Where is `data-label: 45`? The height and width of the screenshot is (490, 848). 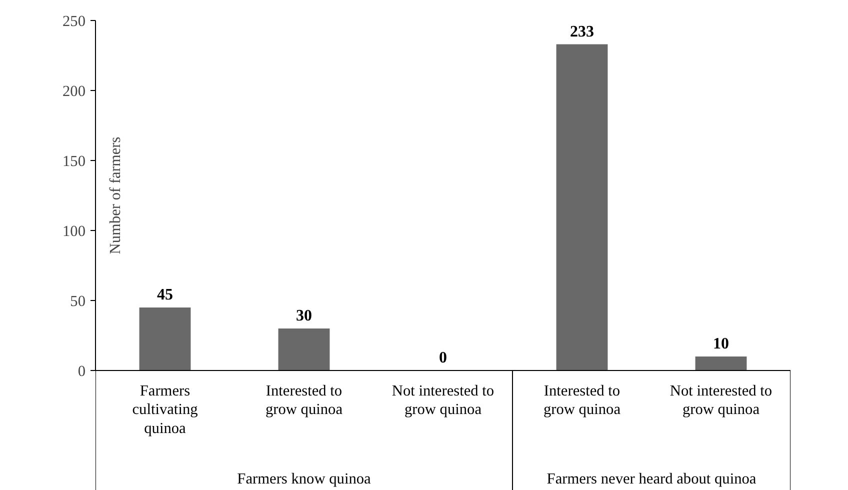
data-label: 45 is located at coordinates (165, 295).